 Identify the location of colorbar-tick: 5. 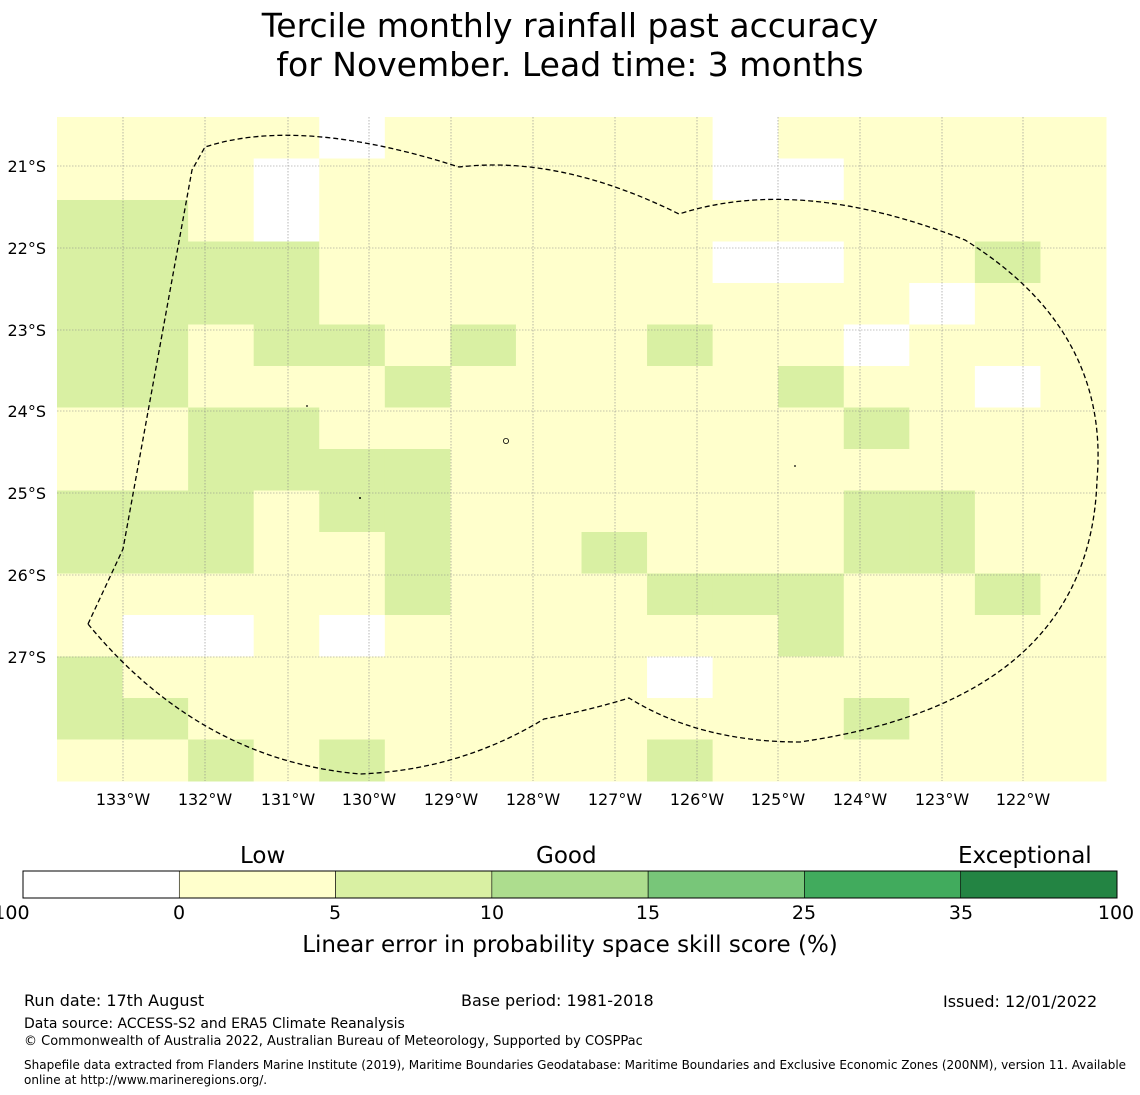
(335, 913).